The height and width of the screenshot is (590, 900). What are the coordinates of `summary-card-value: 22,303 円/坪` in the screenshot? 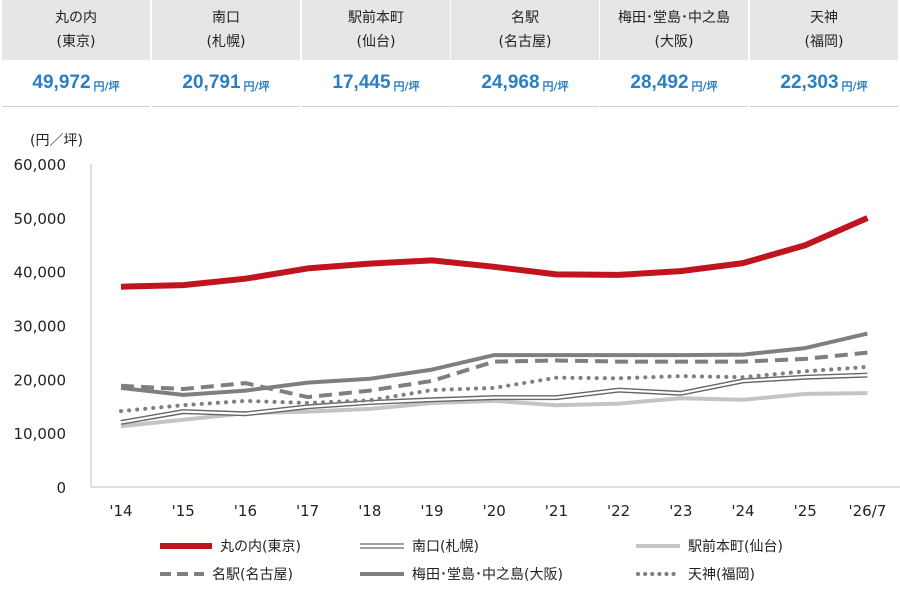 It's located at (824, 83).